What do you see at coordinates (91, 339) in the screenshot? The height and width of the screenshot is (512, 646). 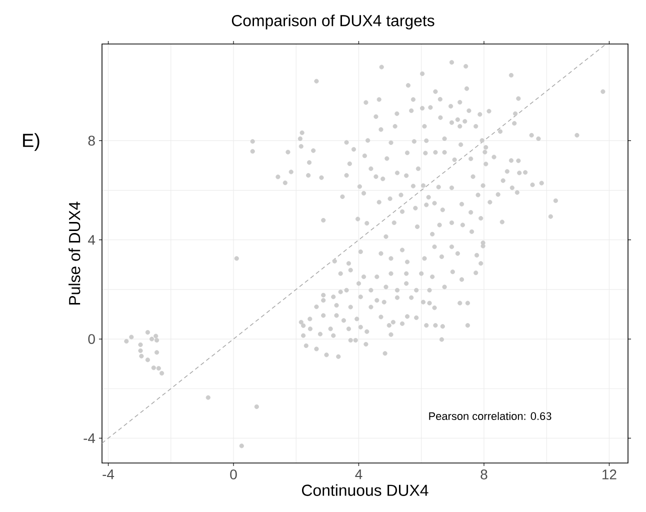 I see `y-tick-label: 0` at bounding box center [91, 339].